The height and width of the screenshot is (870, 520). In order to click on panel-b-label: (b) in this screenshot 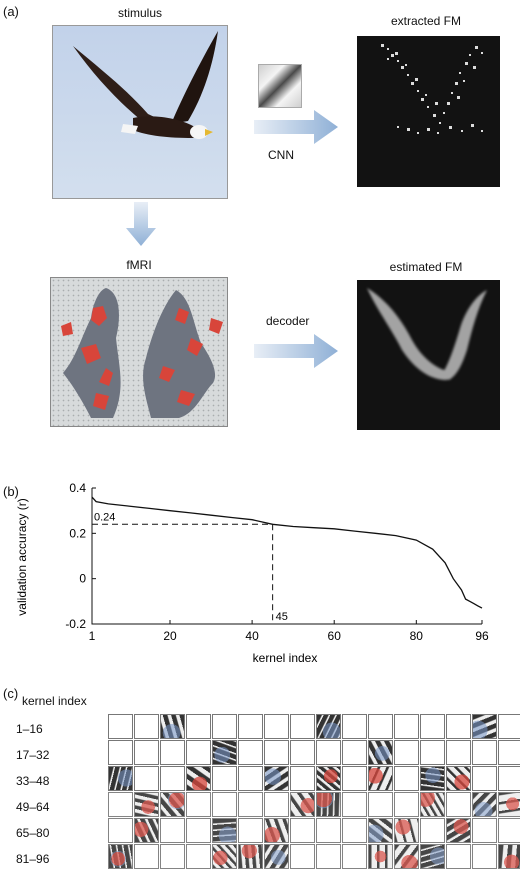, I will do `click(11, 491)`.